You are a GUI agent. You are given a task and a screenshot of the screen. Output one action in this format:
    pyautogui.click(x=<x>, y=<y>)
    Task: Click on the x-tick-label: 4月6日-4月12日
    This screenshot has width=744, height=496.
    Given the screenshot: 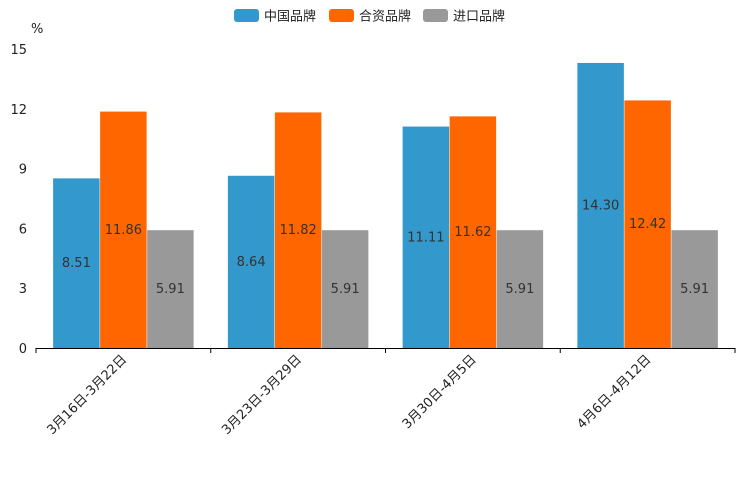 What is the action you would take?
    pyautogui.click(x=615, y=392)
    